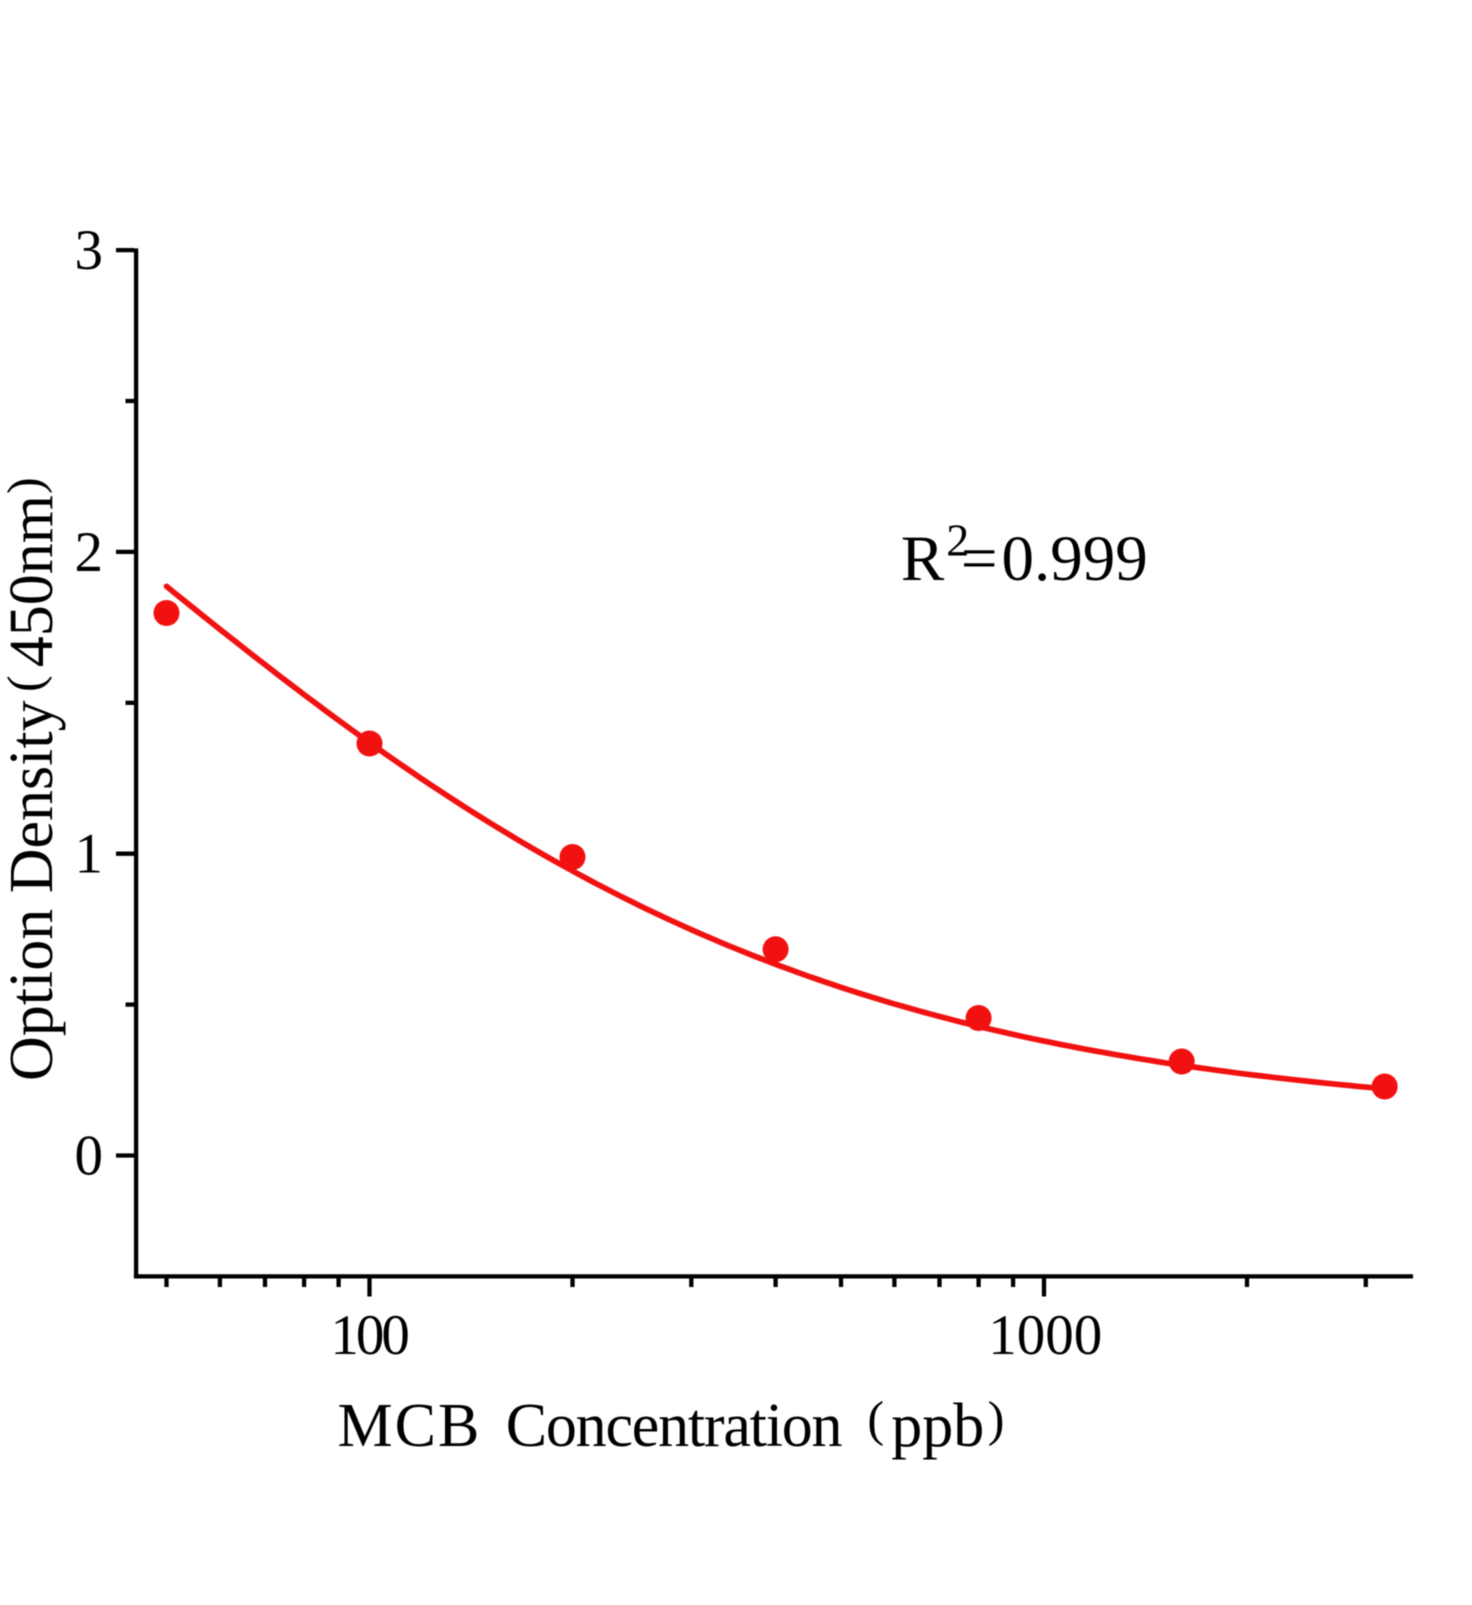  I want to click on svg-text: 1, so click(89, 854).